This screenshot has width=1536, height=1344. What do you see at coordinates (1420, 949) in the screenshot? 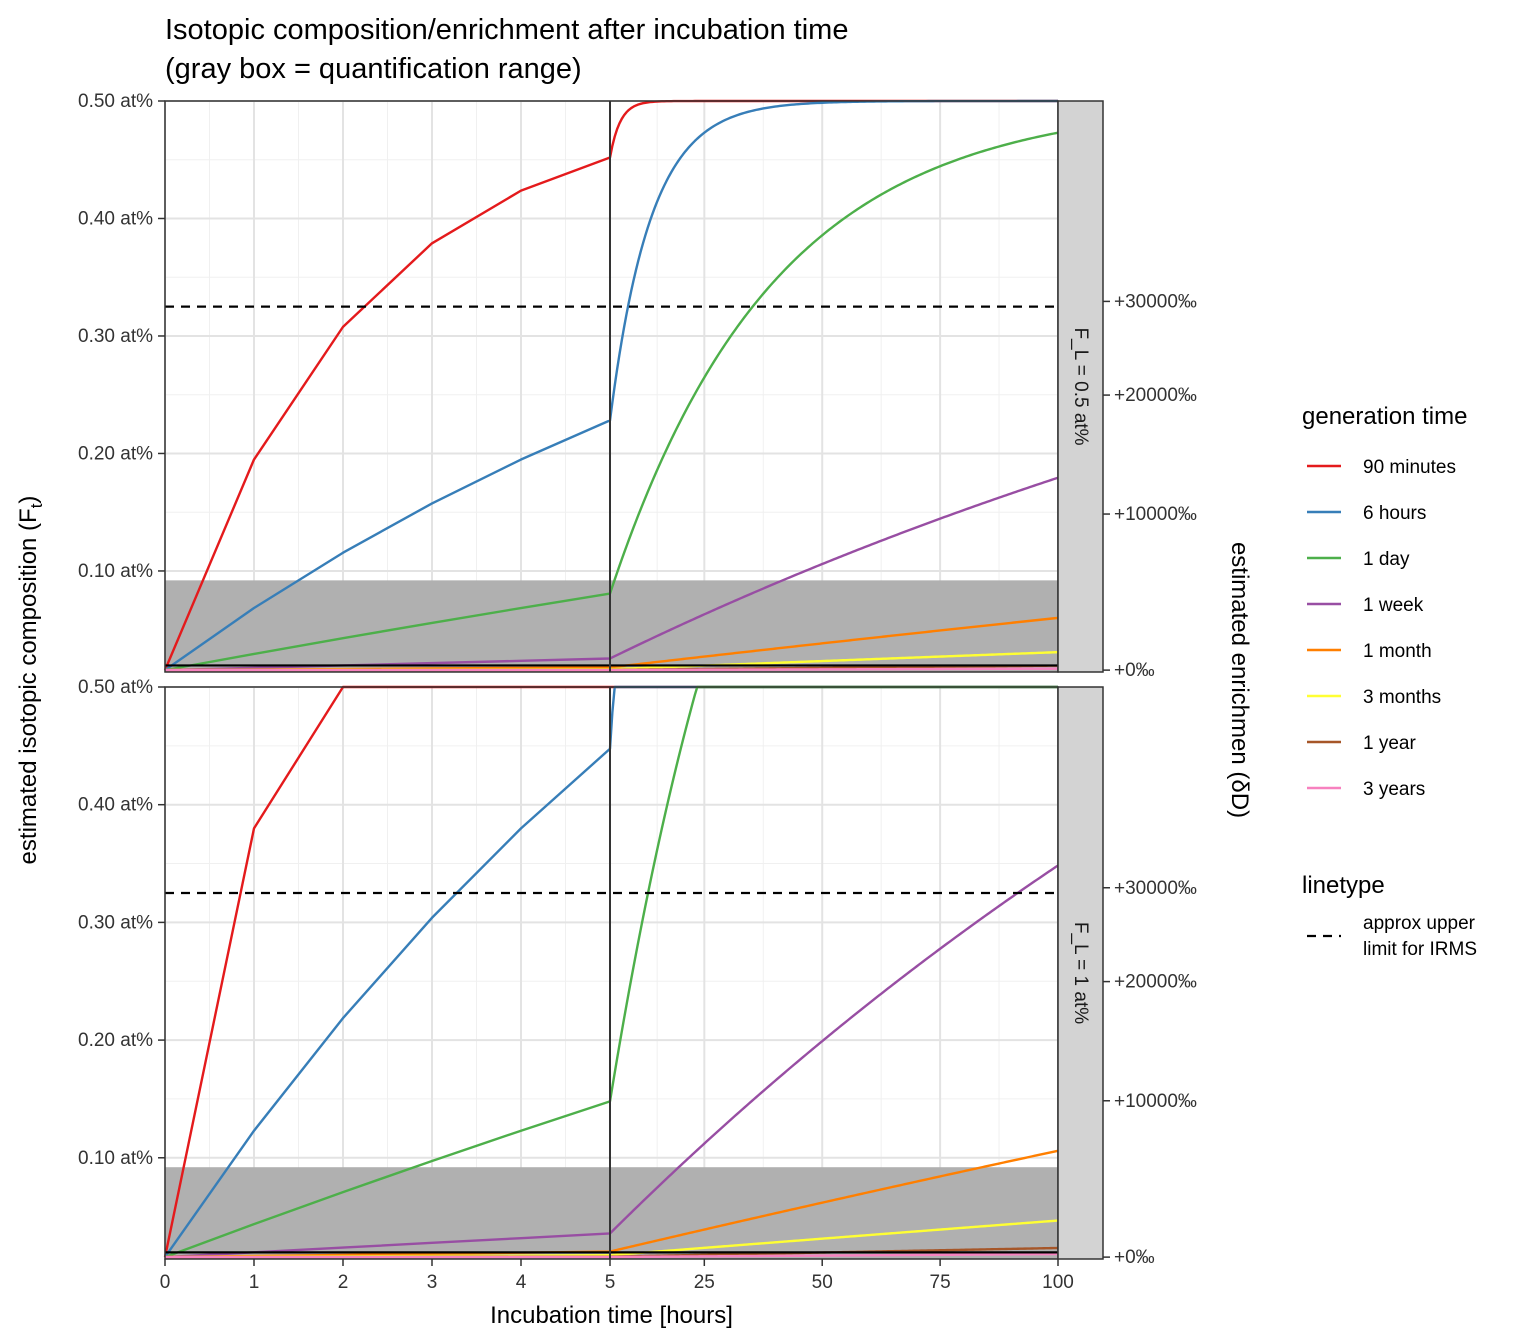
I see `legend-label-irms-line-2: limit for IRMS` at bounding box center [1420, 949].